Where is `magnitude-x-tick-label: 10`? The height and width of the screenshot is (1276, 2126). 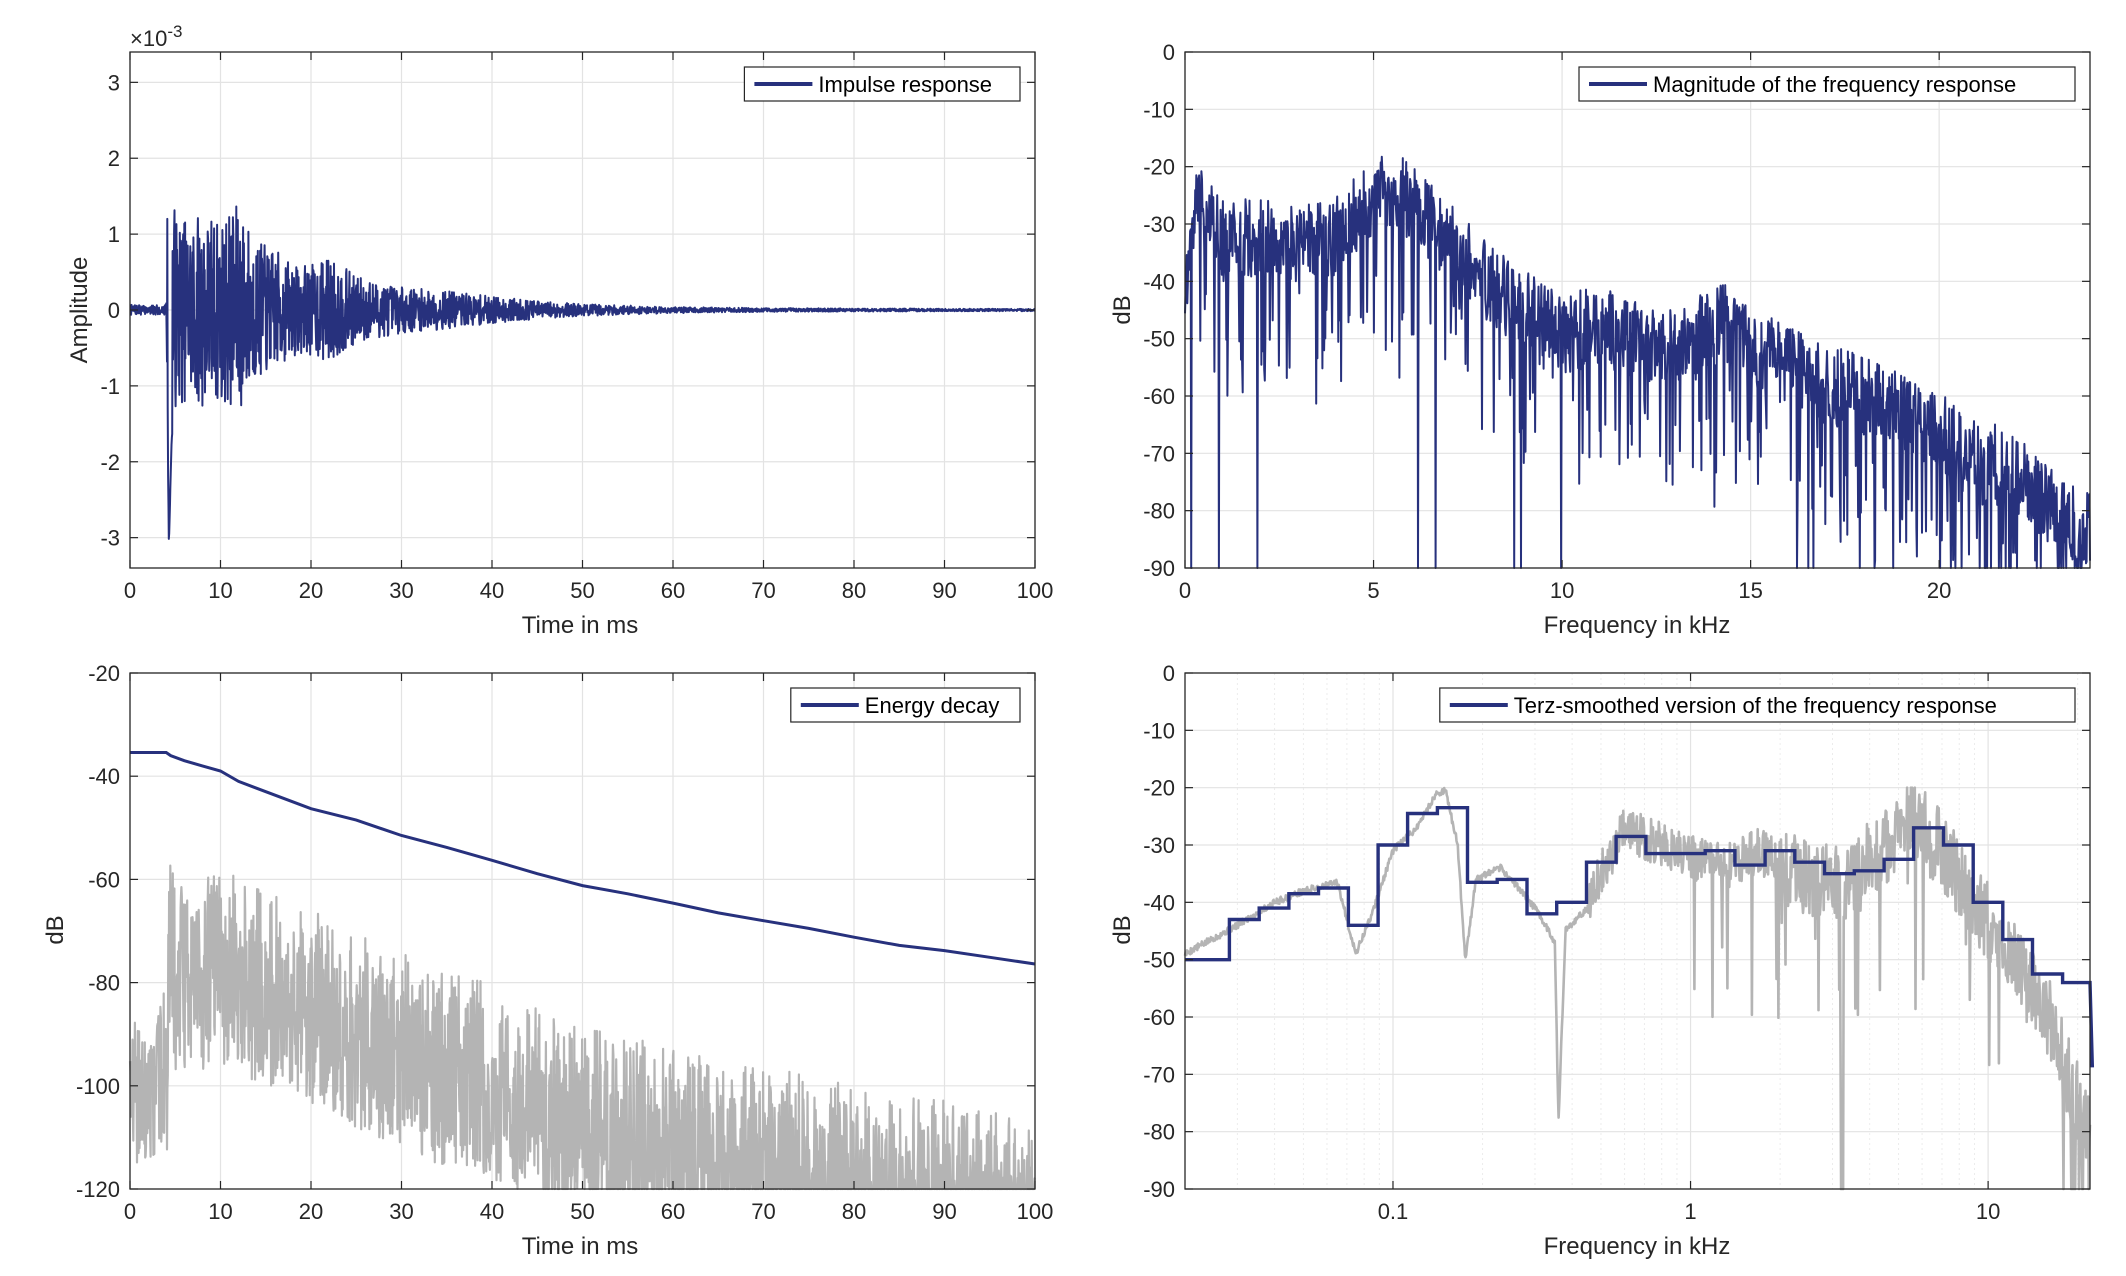
magnitude-x-tick-label: 10 is located at coordinates (1562, 590).